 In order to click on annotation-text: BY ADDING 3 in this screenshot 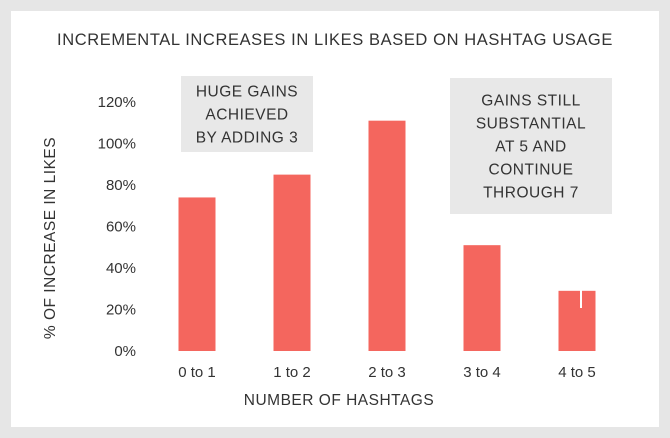, I will do `click(247, 138)`.